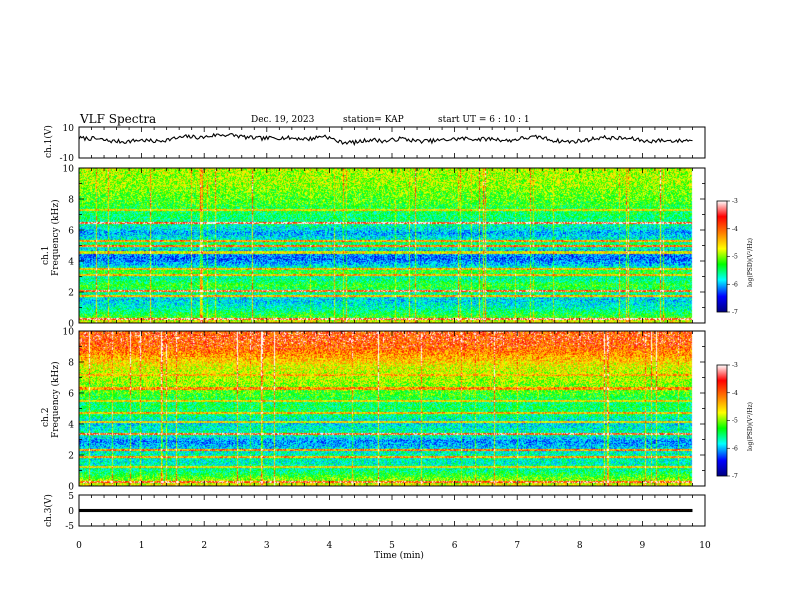 This screenshot has width=792, height=612. What do you see at coordinates (71, 294) in the screenshot?
I see `ch1-spectrogram-ytick-label: 2` at bounding box center [71, 294].